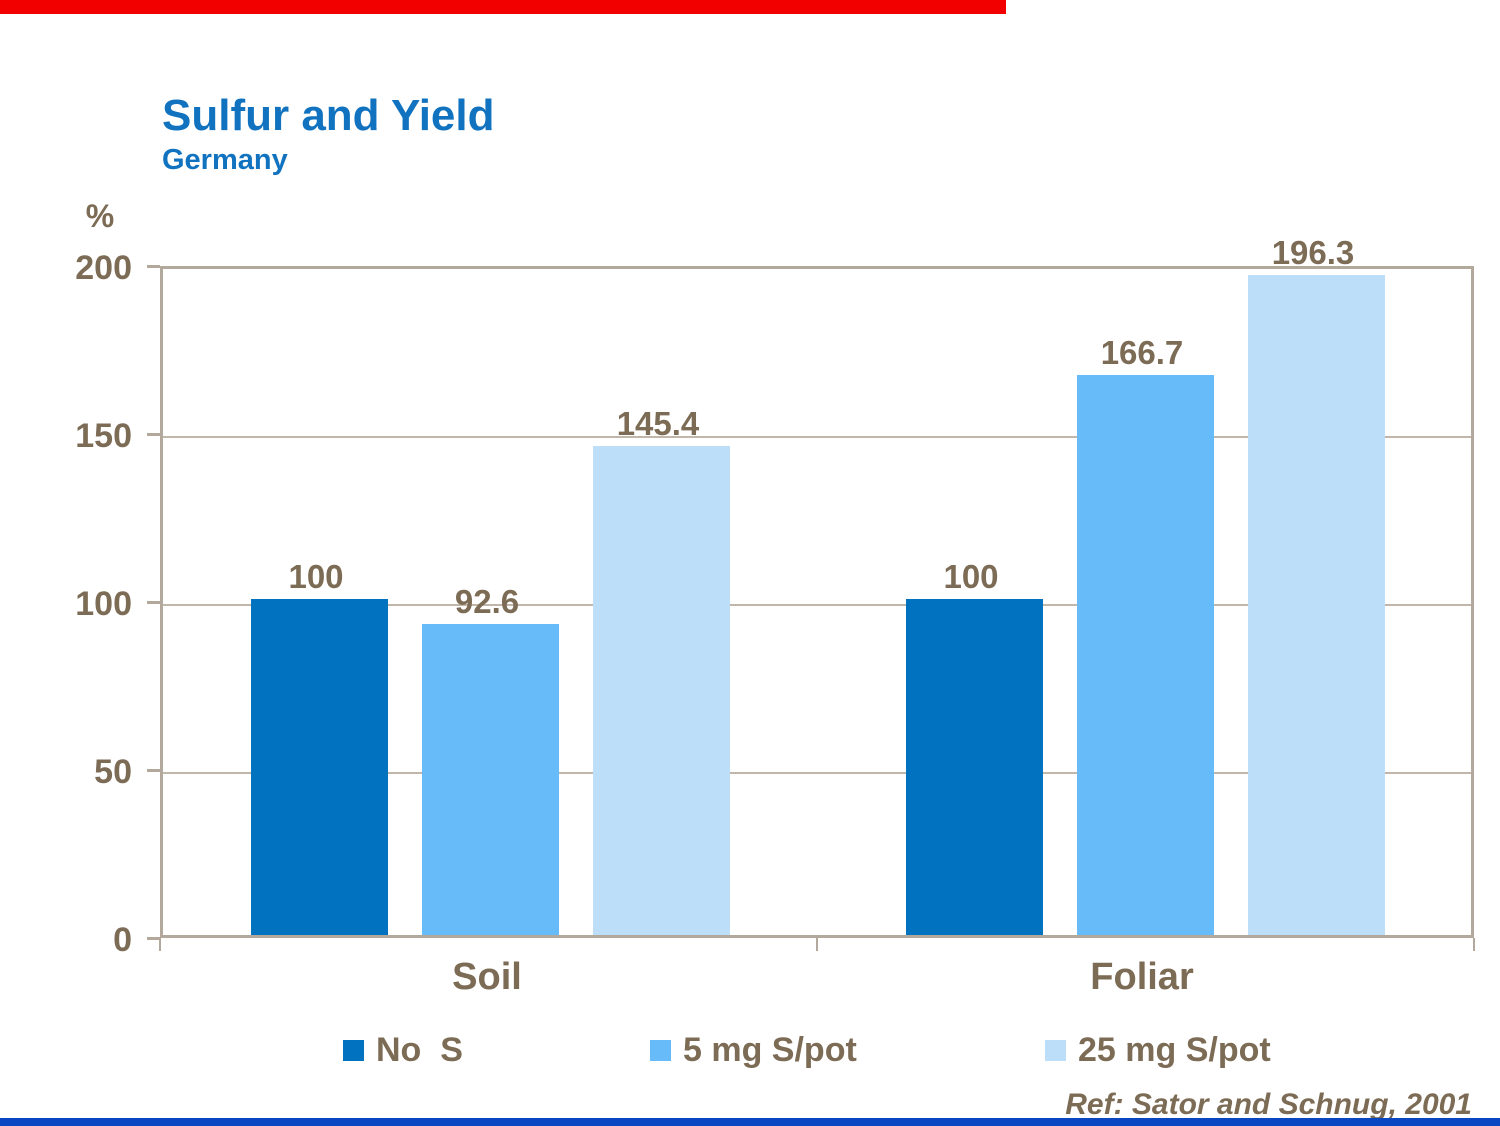  What do you see at coordinates (1174, 1050) in the screenshot?
I see `legend-label: 25 mg S/pot` at bounding box center [1174, 1050].